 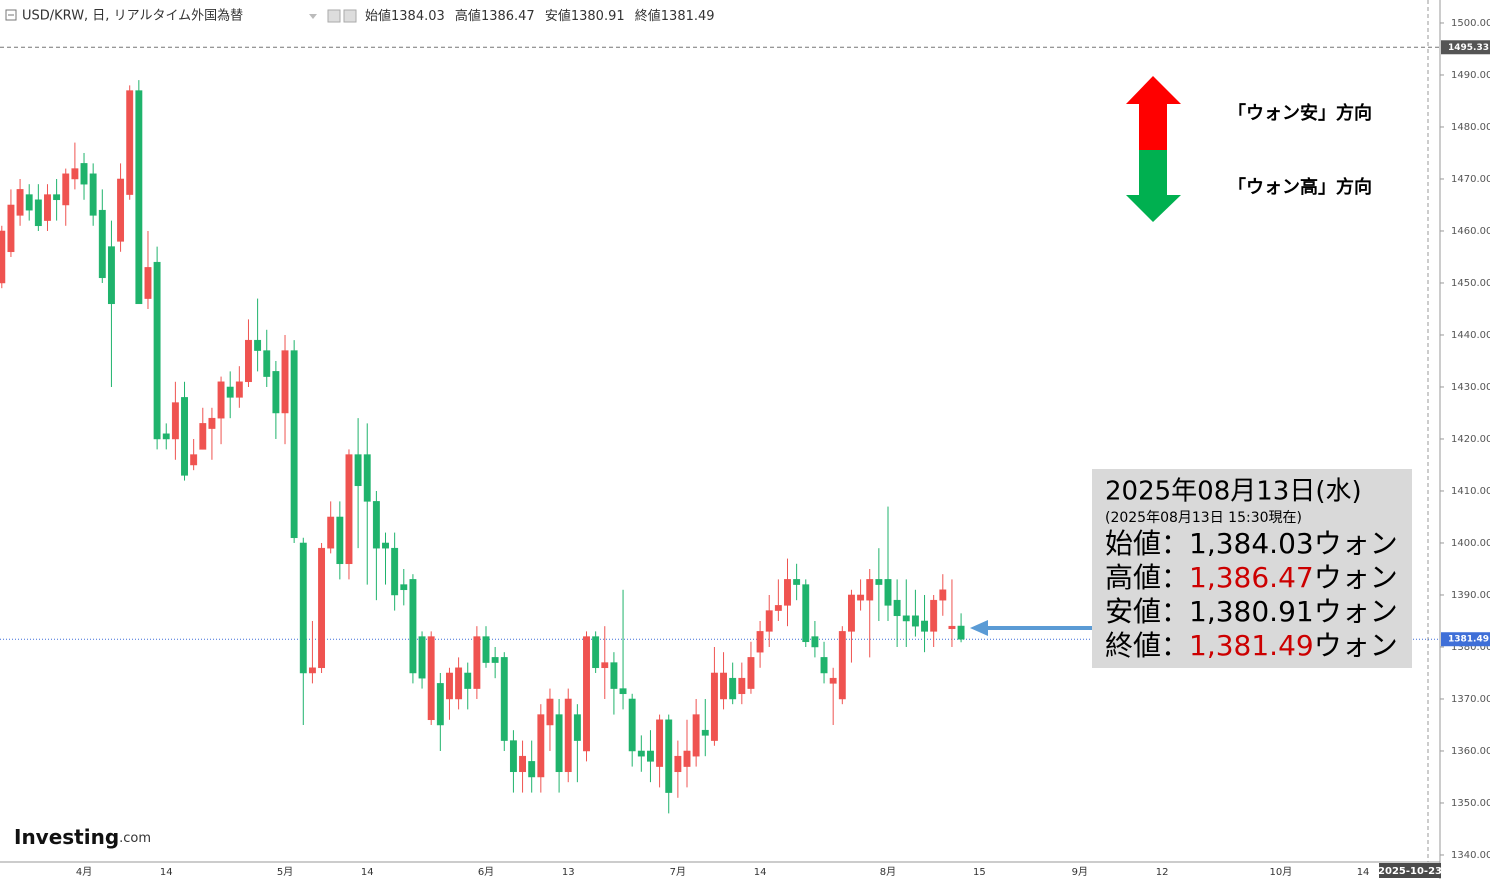 What do you see at coordinates (558, 16) in the screenshot?
I see `ohlc-label: 安値` at bounding box center [558, 16].